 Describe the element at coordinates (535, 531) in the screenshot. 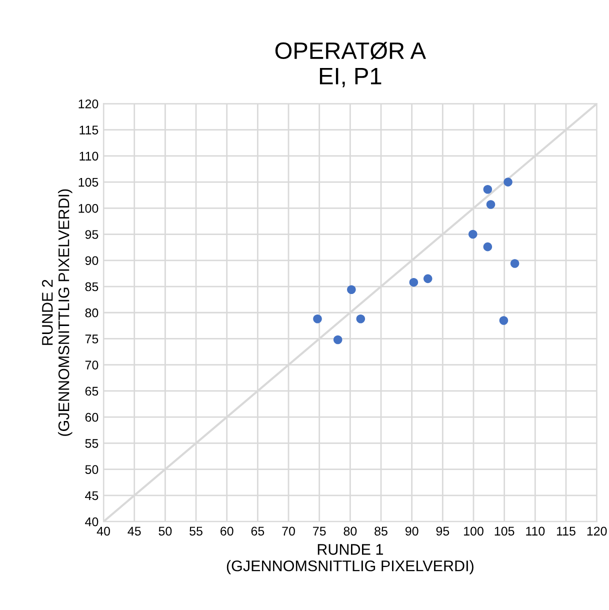

I see `x-tick-label: 110` at that location.